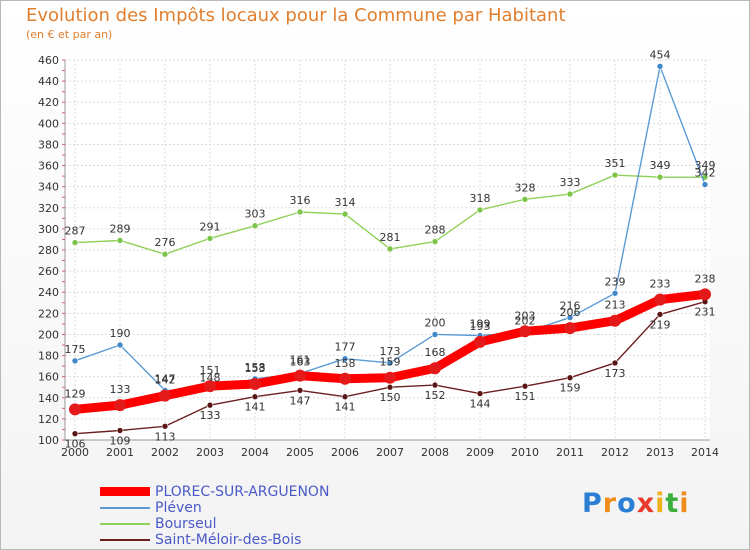 This screenshot has height=550, width=750. What do you see at coordinates (48, 377) in the screenshot?
I see `y-tick-label: 160` at bounding box center [48, 377].